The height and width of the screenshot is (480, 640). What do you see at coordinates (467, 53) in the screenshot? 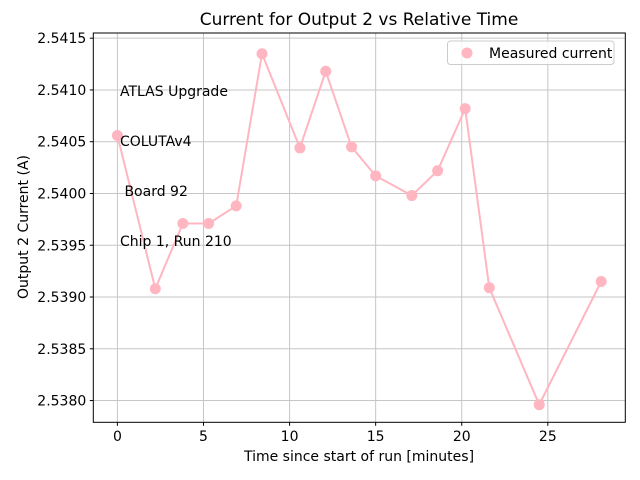
I see `legend-marker-icon` at bounding box center [467, 53].